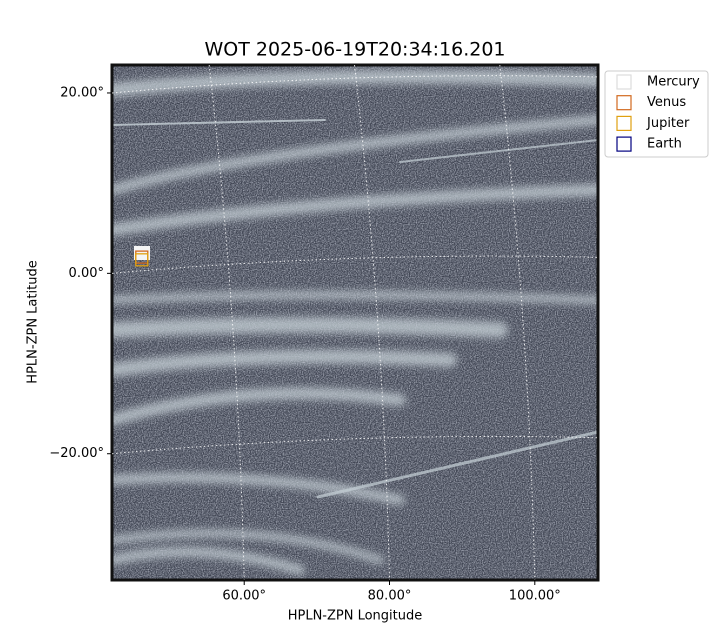 This screenshot has width=720, height=640. I want to click on y-tick-label: 20.00°, so click(82, 92).